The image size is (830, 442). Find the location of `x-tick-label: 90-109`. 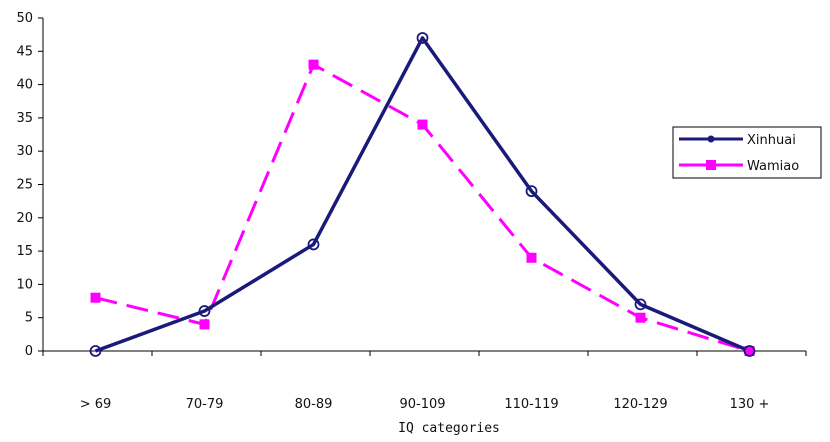

x-tick-label: 90-109 is located at coordinates (422, 404).